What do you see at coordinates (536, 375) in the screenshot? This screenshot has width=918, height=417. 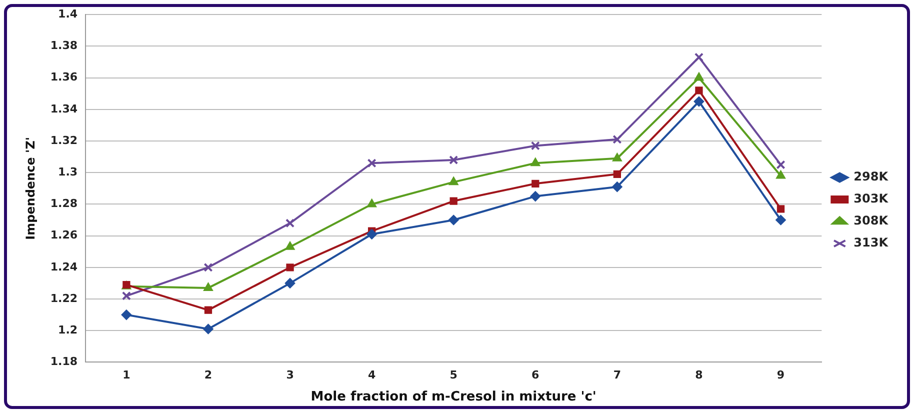 I see `x-tick-label: 6` at bounding box center [536, 375].